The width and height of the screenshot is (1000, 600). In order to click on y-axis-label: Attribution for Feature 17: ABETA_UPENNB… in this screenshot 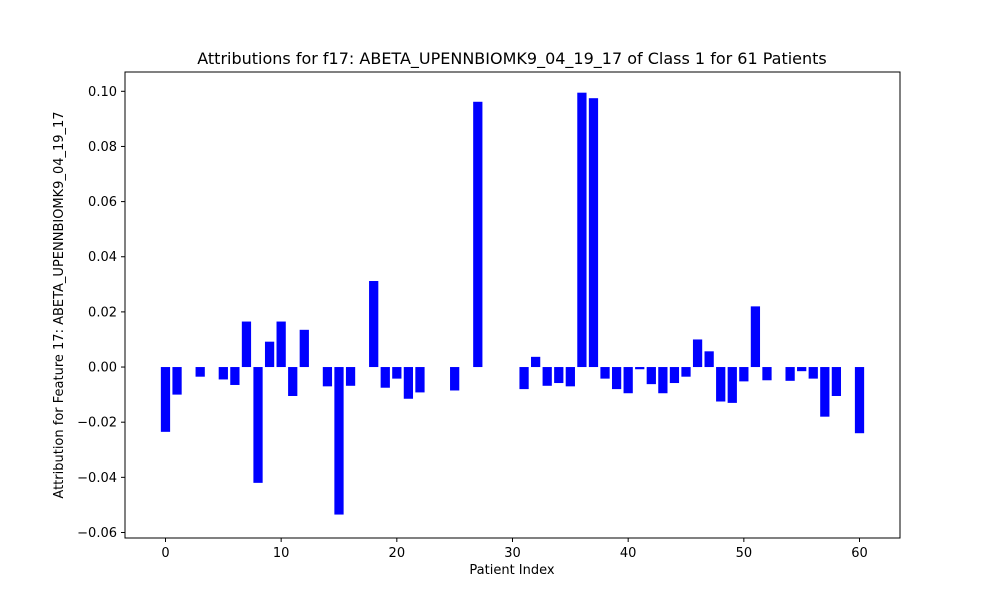, I will do `click(59, 304)`.